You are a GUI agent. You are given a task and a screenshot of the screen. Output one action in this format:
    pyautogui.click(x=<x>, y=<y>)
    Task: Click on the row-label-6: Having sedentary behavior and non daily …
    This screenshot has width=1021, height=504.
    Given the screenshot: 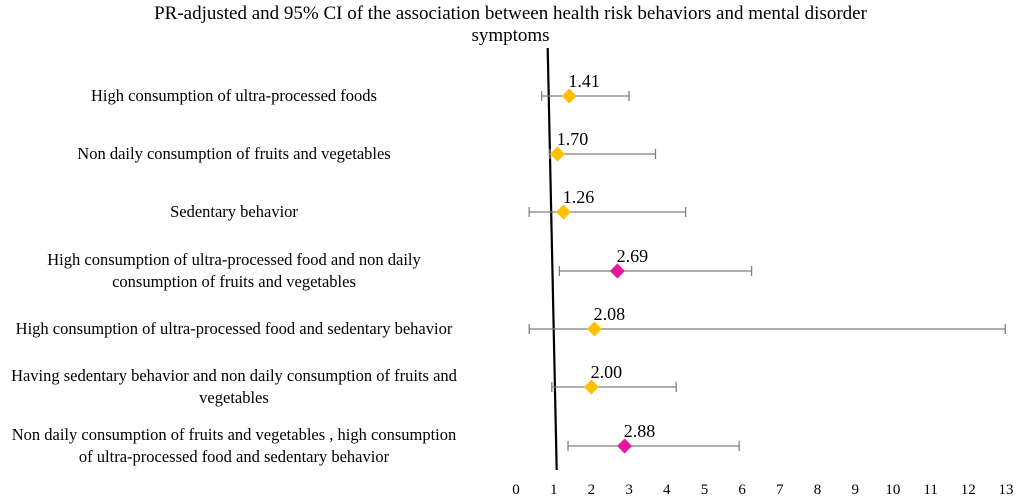 What is the action you would take?
    pyautogui.click(x=252, y=387)
    